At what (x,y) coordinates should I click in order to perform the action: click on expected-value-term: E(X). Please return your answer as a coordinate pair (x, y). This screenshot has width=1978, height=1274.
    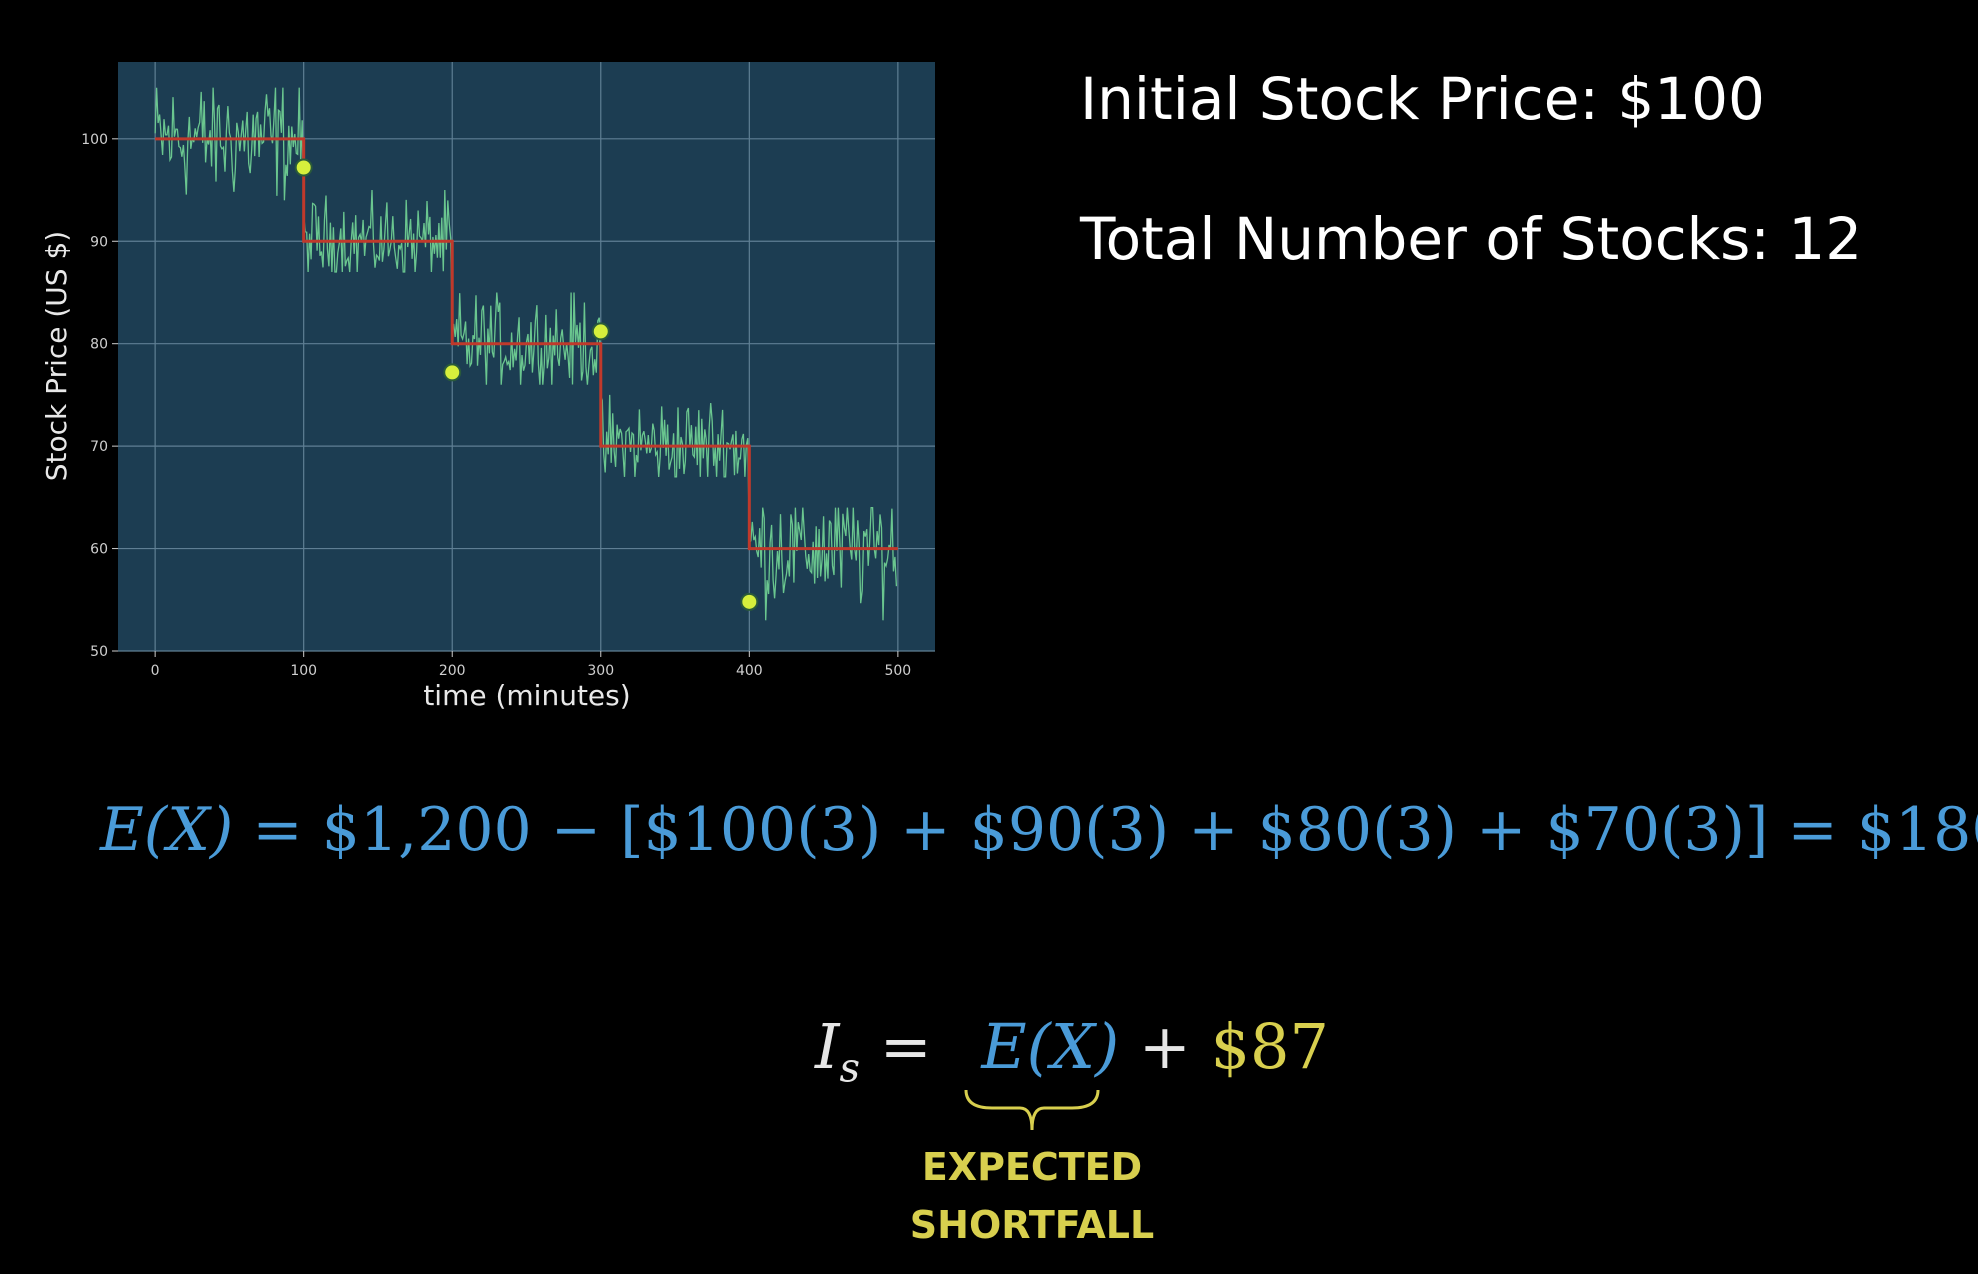
    Looking at the image, I should click on (167, 830).